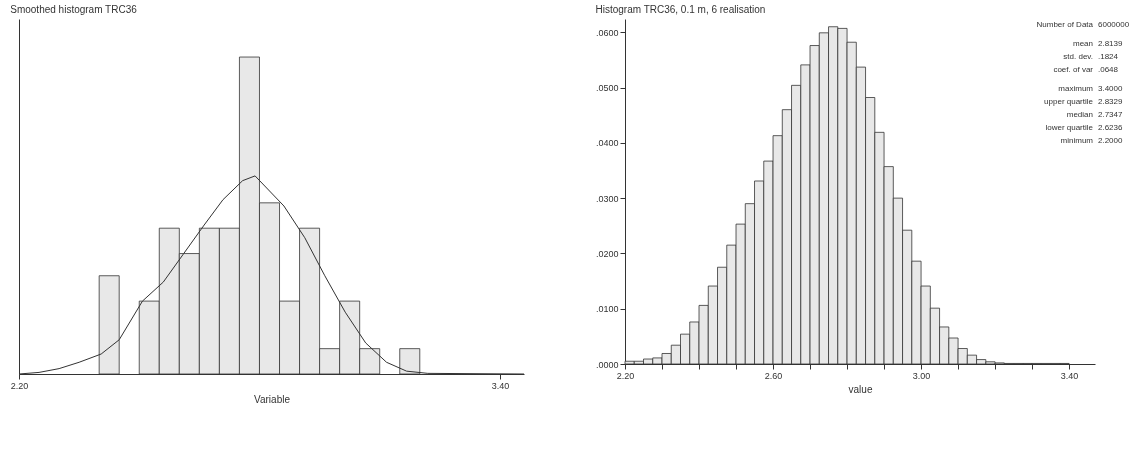  Describe the element at coordinates (1095, 114) in the screenshot. I see `annotation: median 2.7347` at that location.